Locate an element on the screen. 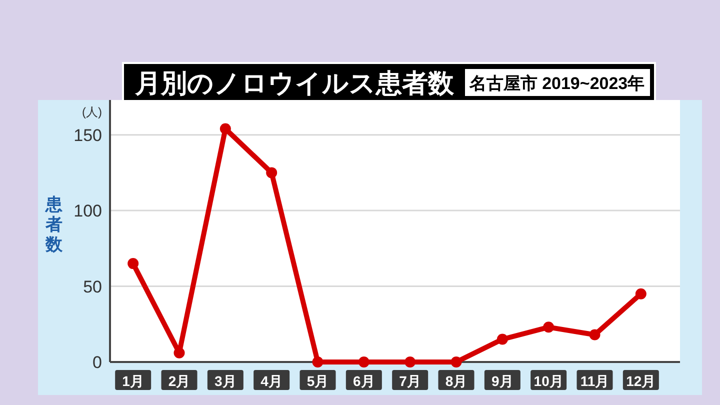 The height and width of the screenshot is (405, 720). x-tick-label: 4月 is located at coordinates (271, 381).